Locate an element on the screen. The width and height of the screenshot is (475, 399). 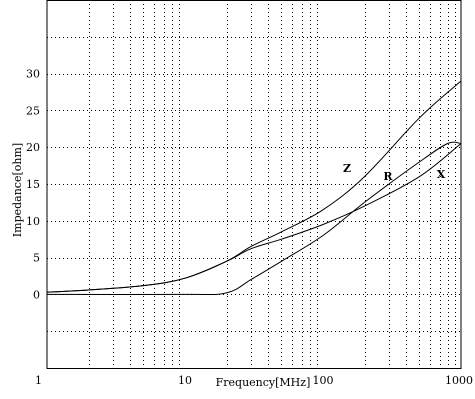
y-tick-label: 0 is located at coordinates (36, 294).